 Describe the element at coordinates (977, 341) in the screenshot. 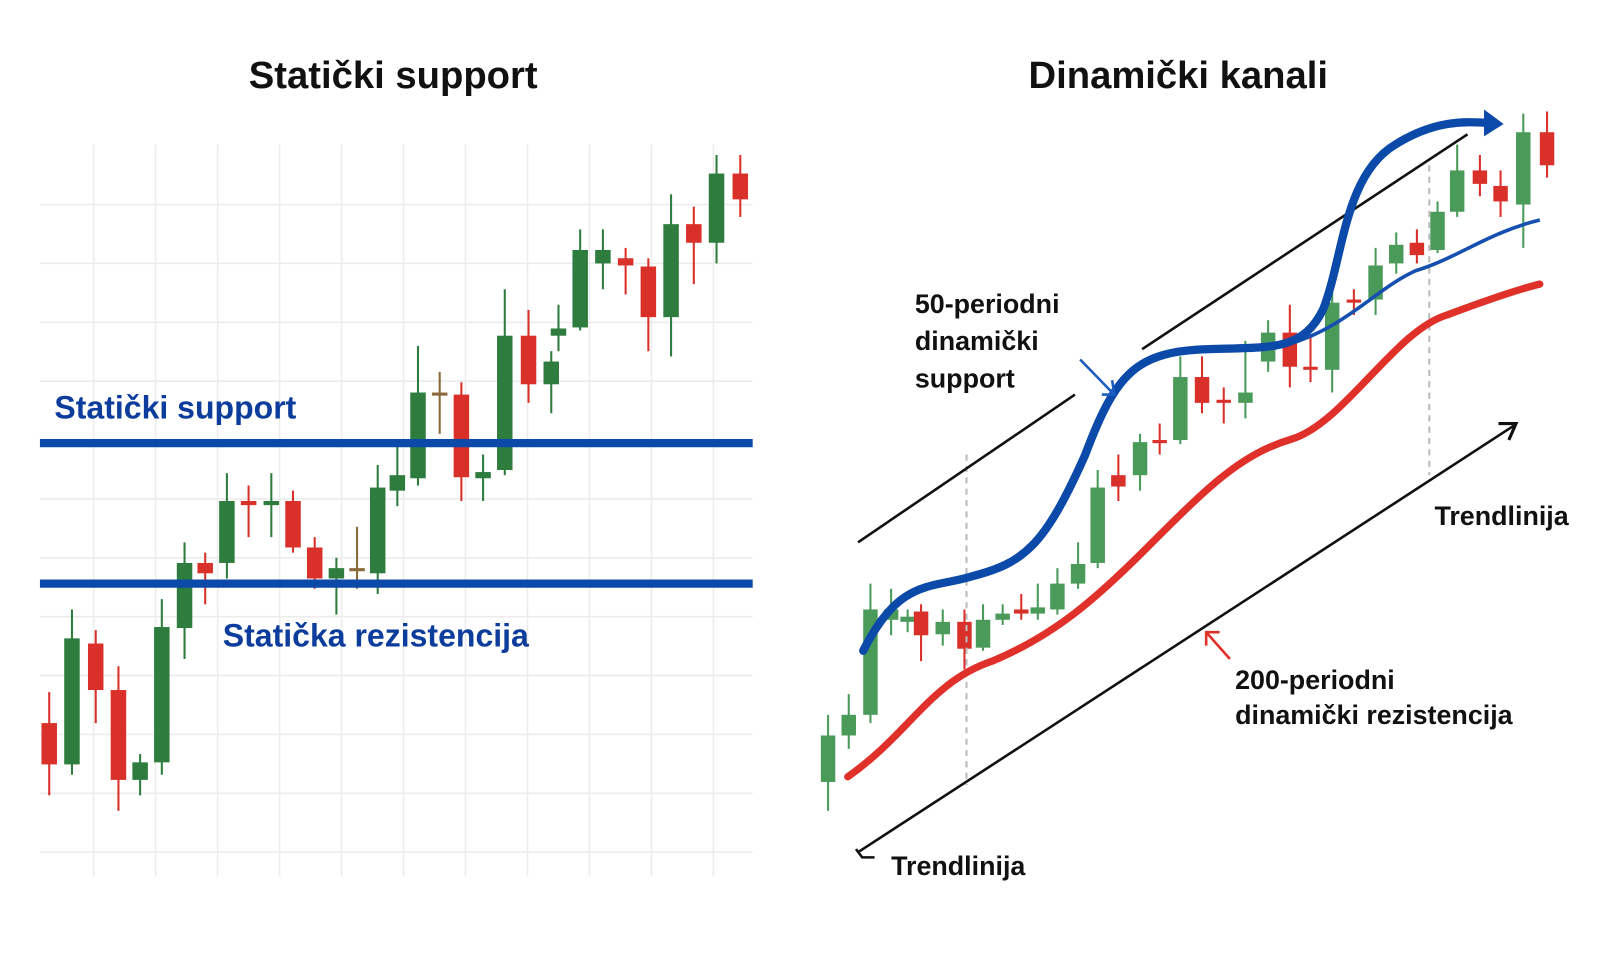

I see `support-label: dinamički` at that location.